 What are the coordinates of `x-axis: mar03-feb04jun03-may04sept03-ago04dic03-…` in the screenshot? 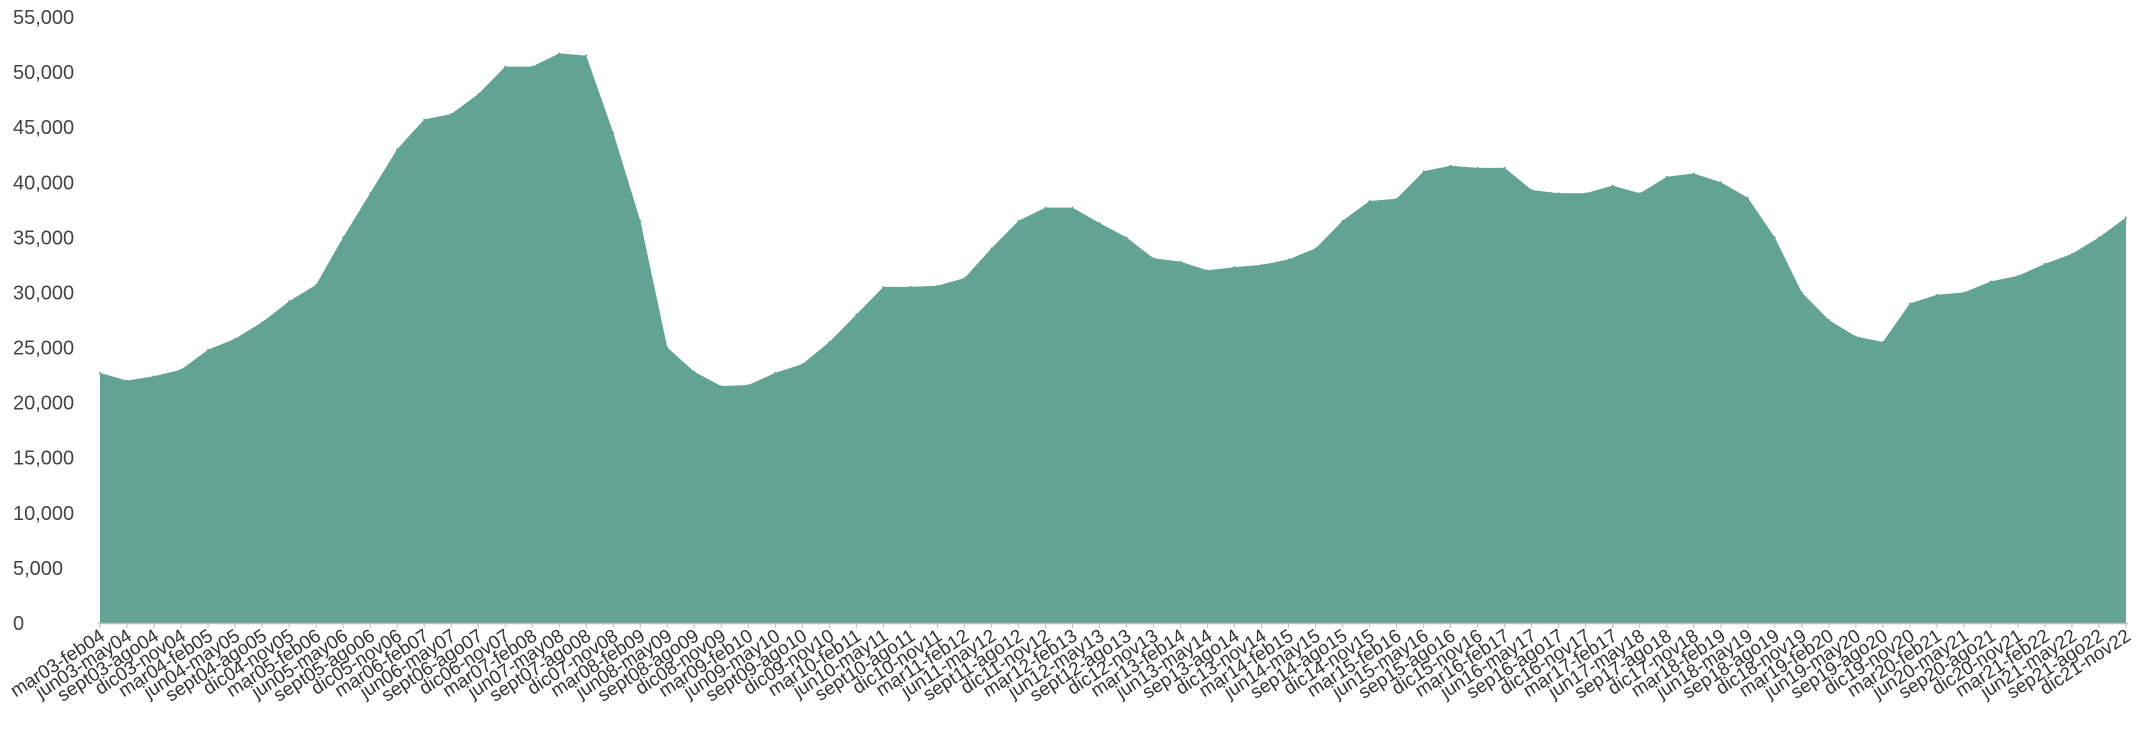 It's located at (1071, 664).